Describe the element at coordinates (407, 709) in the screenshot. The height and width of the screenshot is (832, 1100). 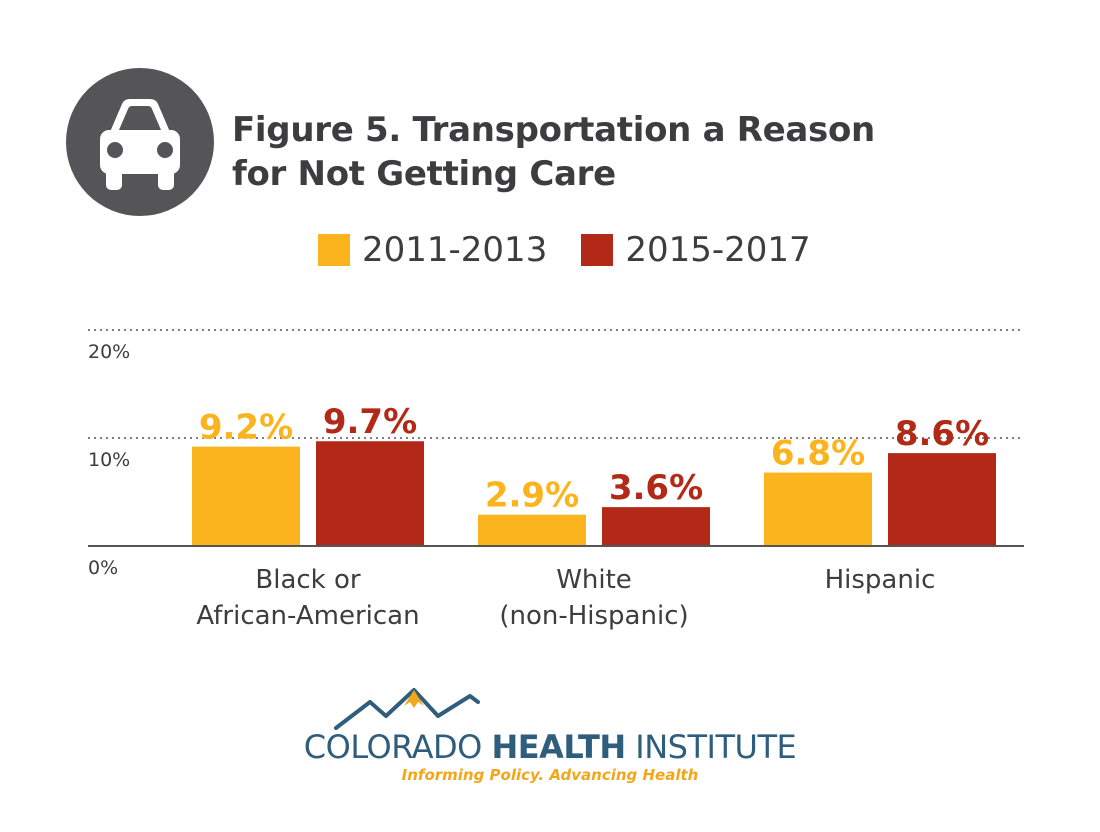
I see `mountain-logo-icon` at that location.